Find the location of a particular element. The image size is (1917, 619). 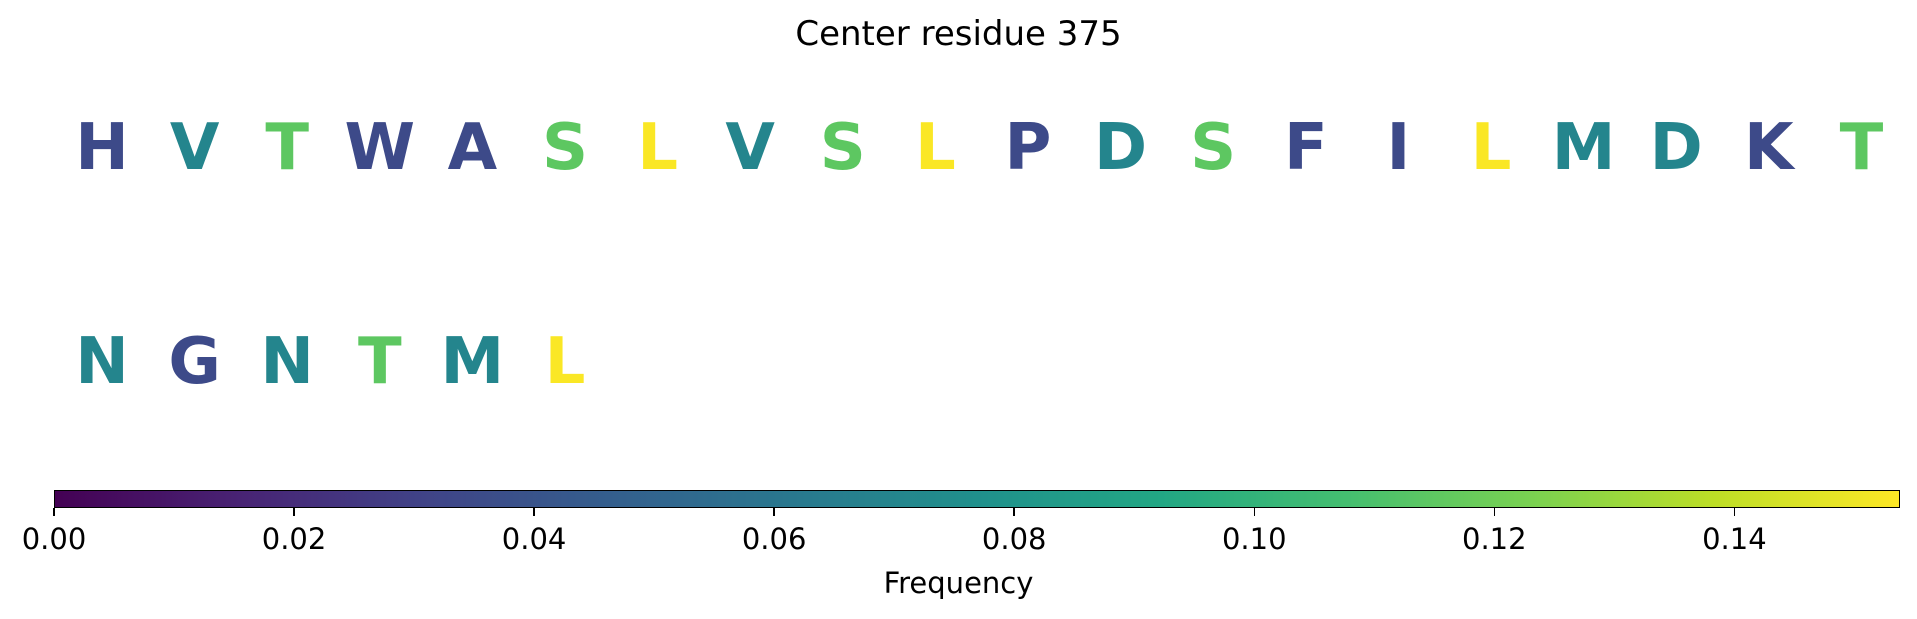

colorbar-gradient is located at coordinates (977, 499).